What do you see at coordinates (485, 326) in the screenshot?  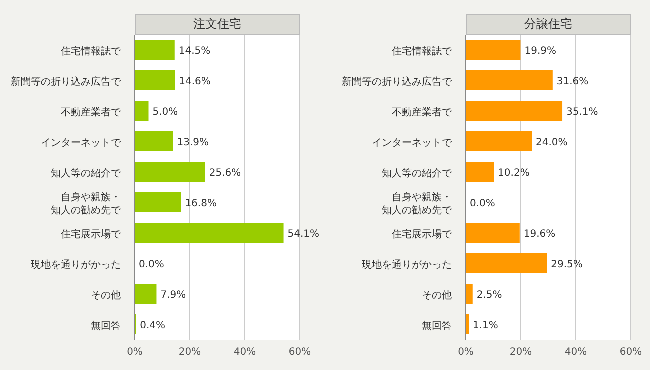 I see `data-label: 1.1%` at bounding box center [485, 326].